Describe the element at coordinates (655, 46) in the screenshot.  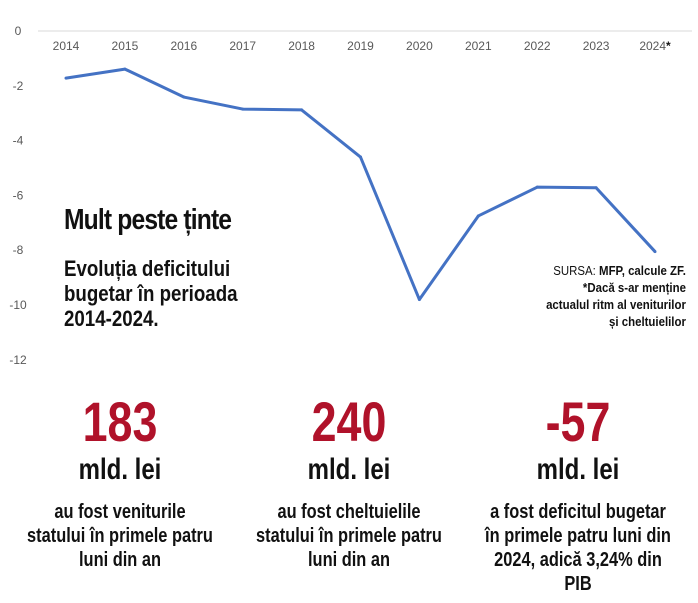
I see `x-tick-label: 2024*` at that location.